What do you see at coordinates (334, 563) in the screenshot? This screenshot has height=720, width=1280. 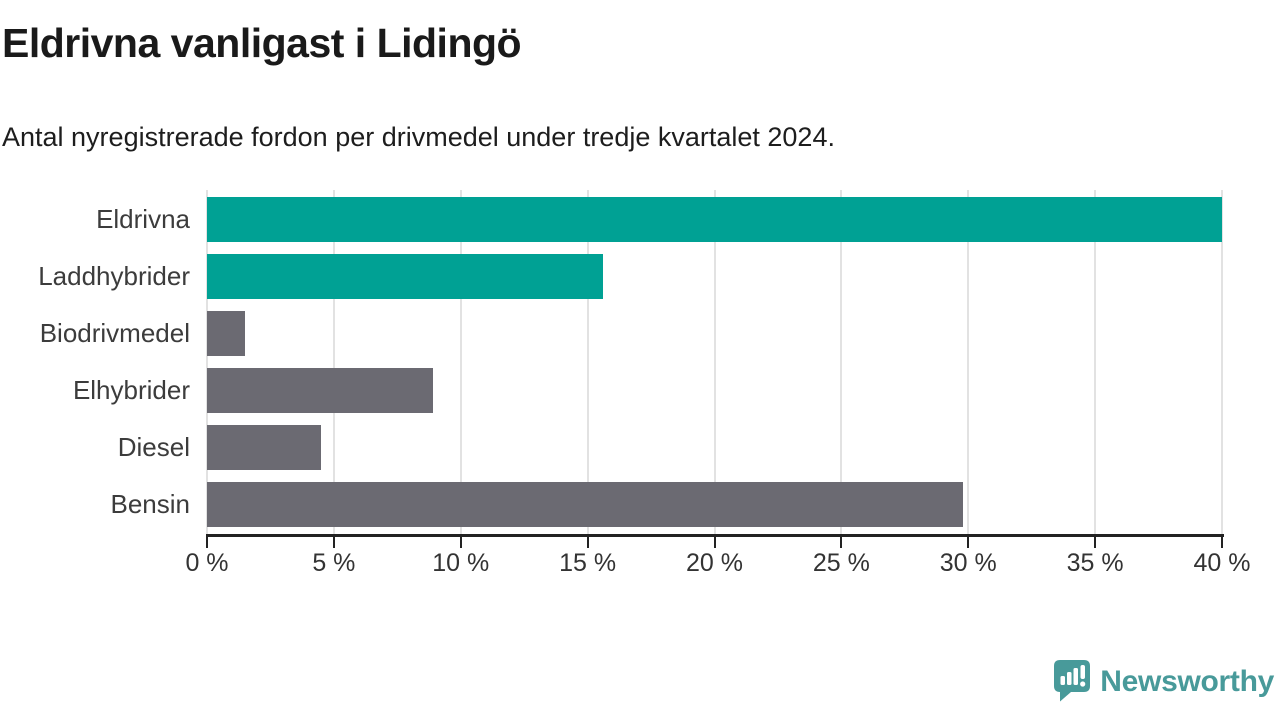 I see `tick-label: 5 %` at bounding box center [334, 563].